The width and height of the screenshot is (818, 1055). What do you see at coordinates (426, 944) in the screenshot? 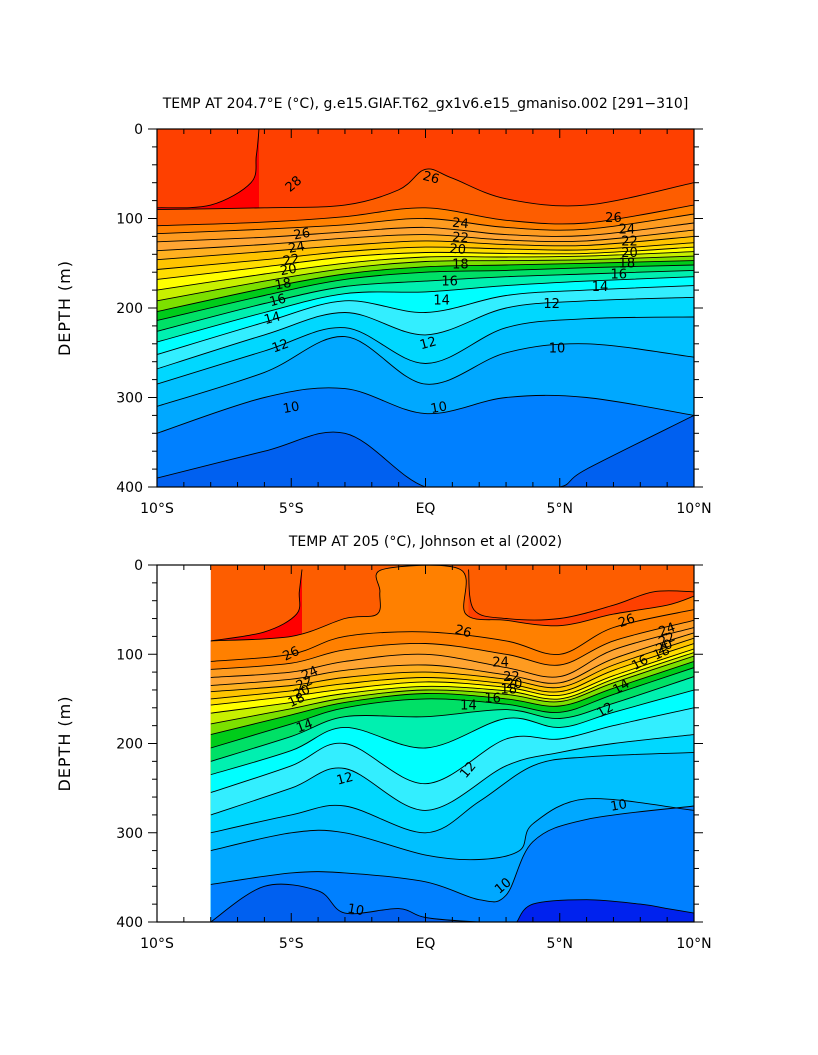
I see `x-tick-label: EQ` at bounding box center [426, 944].